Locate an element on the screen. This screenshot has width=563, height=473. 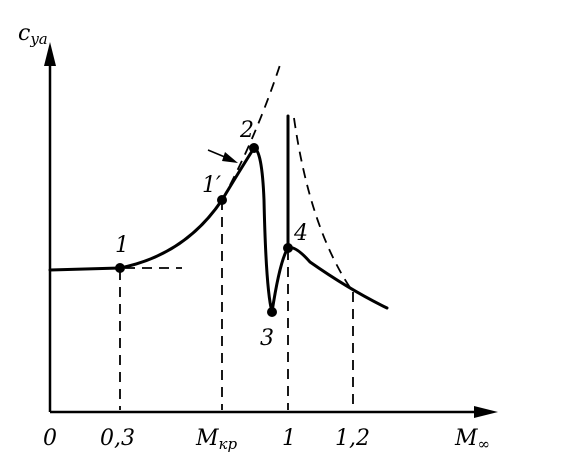
subsonic-extension is located at coordinates (251, 132).